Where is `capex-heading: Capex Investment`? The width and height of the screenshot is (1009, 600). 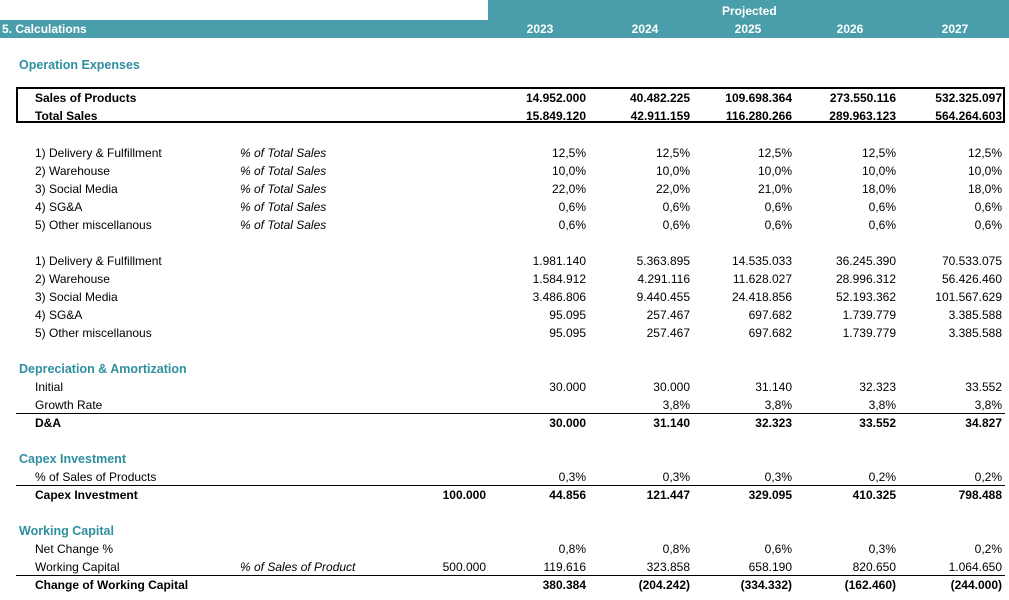
capex-heading: Capex Investment is located at coordinates (72, 459).